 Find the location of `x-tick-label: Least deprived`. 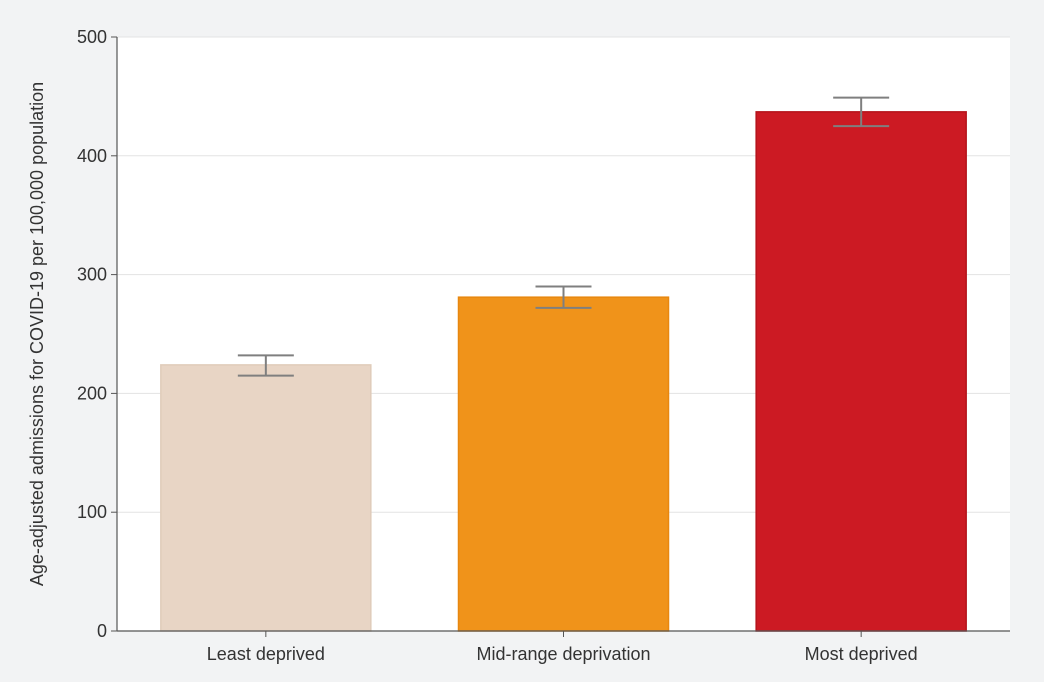

x-tick-label: Least deprived is located at coordinates (266, 654).